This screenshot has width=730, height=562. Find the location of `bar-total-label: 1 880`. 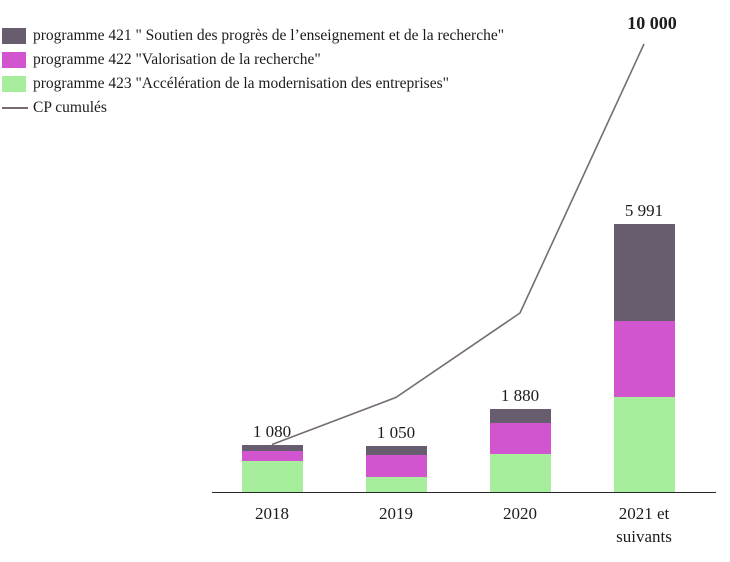

bar-total-label: 1 880 is located at coordinates (520, 395).